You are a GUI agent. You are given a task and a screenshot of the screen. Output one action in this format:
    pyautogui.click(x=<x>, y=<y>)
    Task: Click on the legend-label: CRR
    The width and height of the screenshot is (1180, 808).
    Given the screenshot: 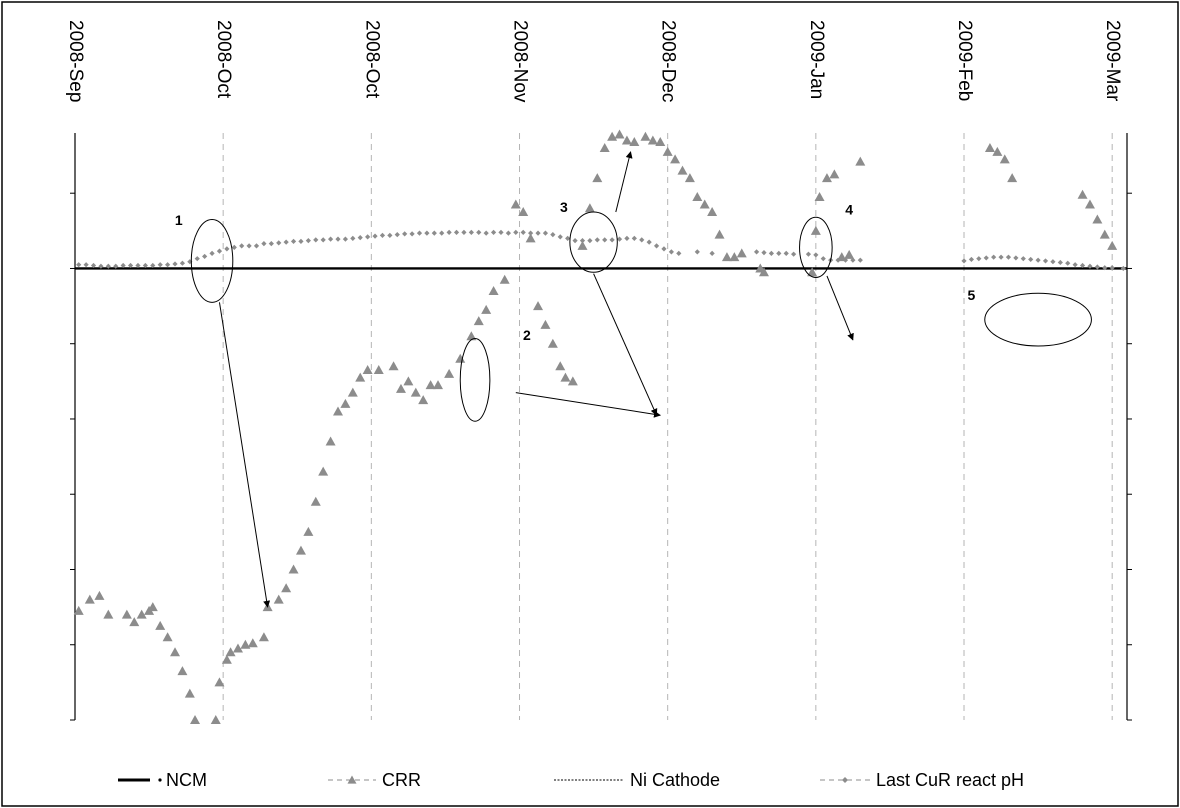 What is the action you would take?
    pyautogui.click(x=401, y=780)
    